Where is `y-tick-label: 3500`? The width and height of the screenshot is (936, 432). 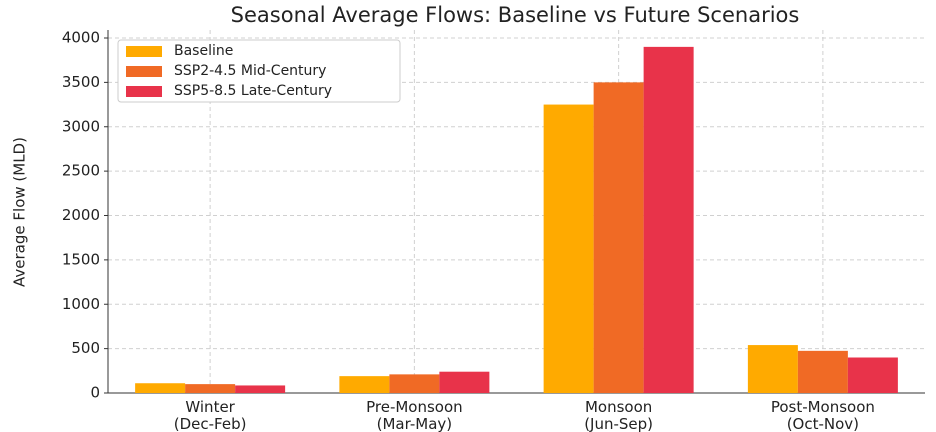 y-tick-label: 3500 is located at coordinates (81, 82).